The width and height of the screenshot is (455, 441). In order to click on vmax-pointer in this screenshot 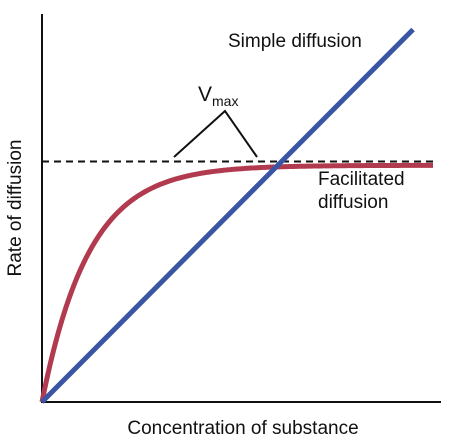, I will do `click(215, 133)`.